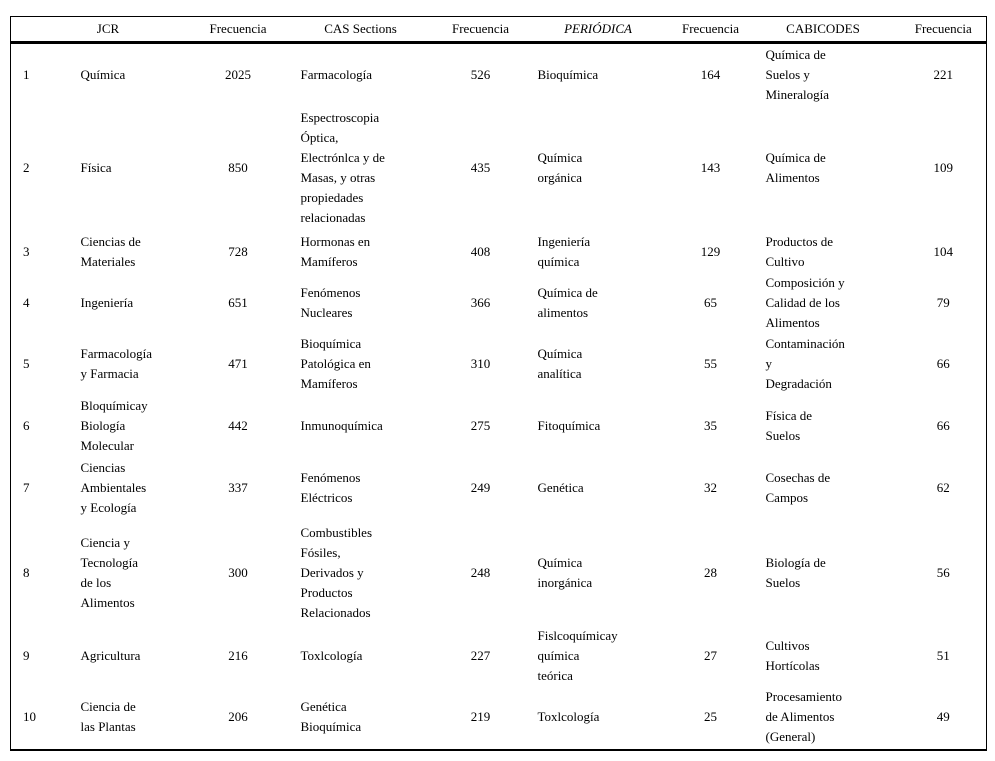 This screenshot has width=995, height=761. Describe the element at coordinates (943, 487) in the screenshot. I see `cabicodes-frequency-cell: 62` at that location.